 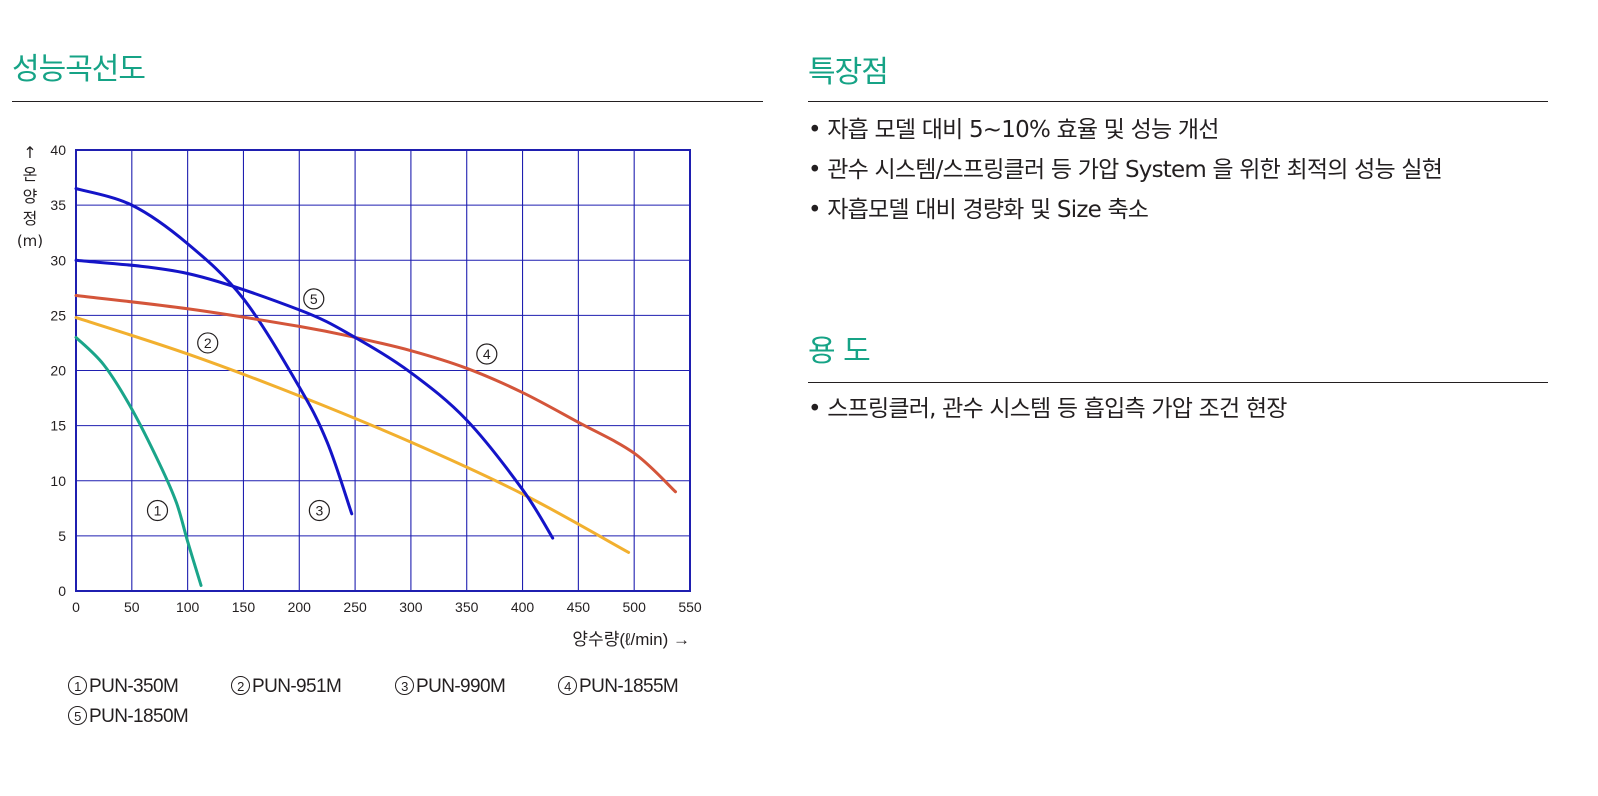 I want to click on usage-rule, so click(x=1178, y=382).